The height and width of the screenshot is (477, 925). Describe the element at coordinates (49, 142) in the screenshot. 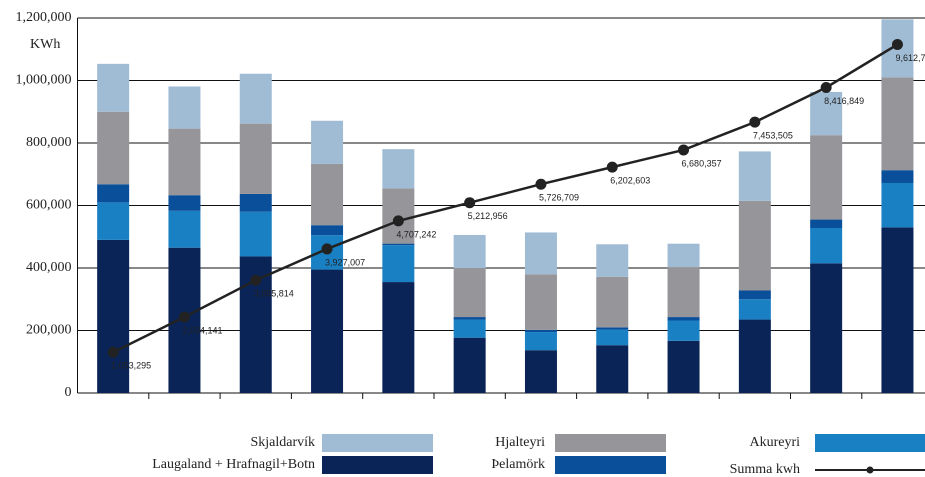

I see `y-tick-label: 800,000` at that location.